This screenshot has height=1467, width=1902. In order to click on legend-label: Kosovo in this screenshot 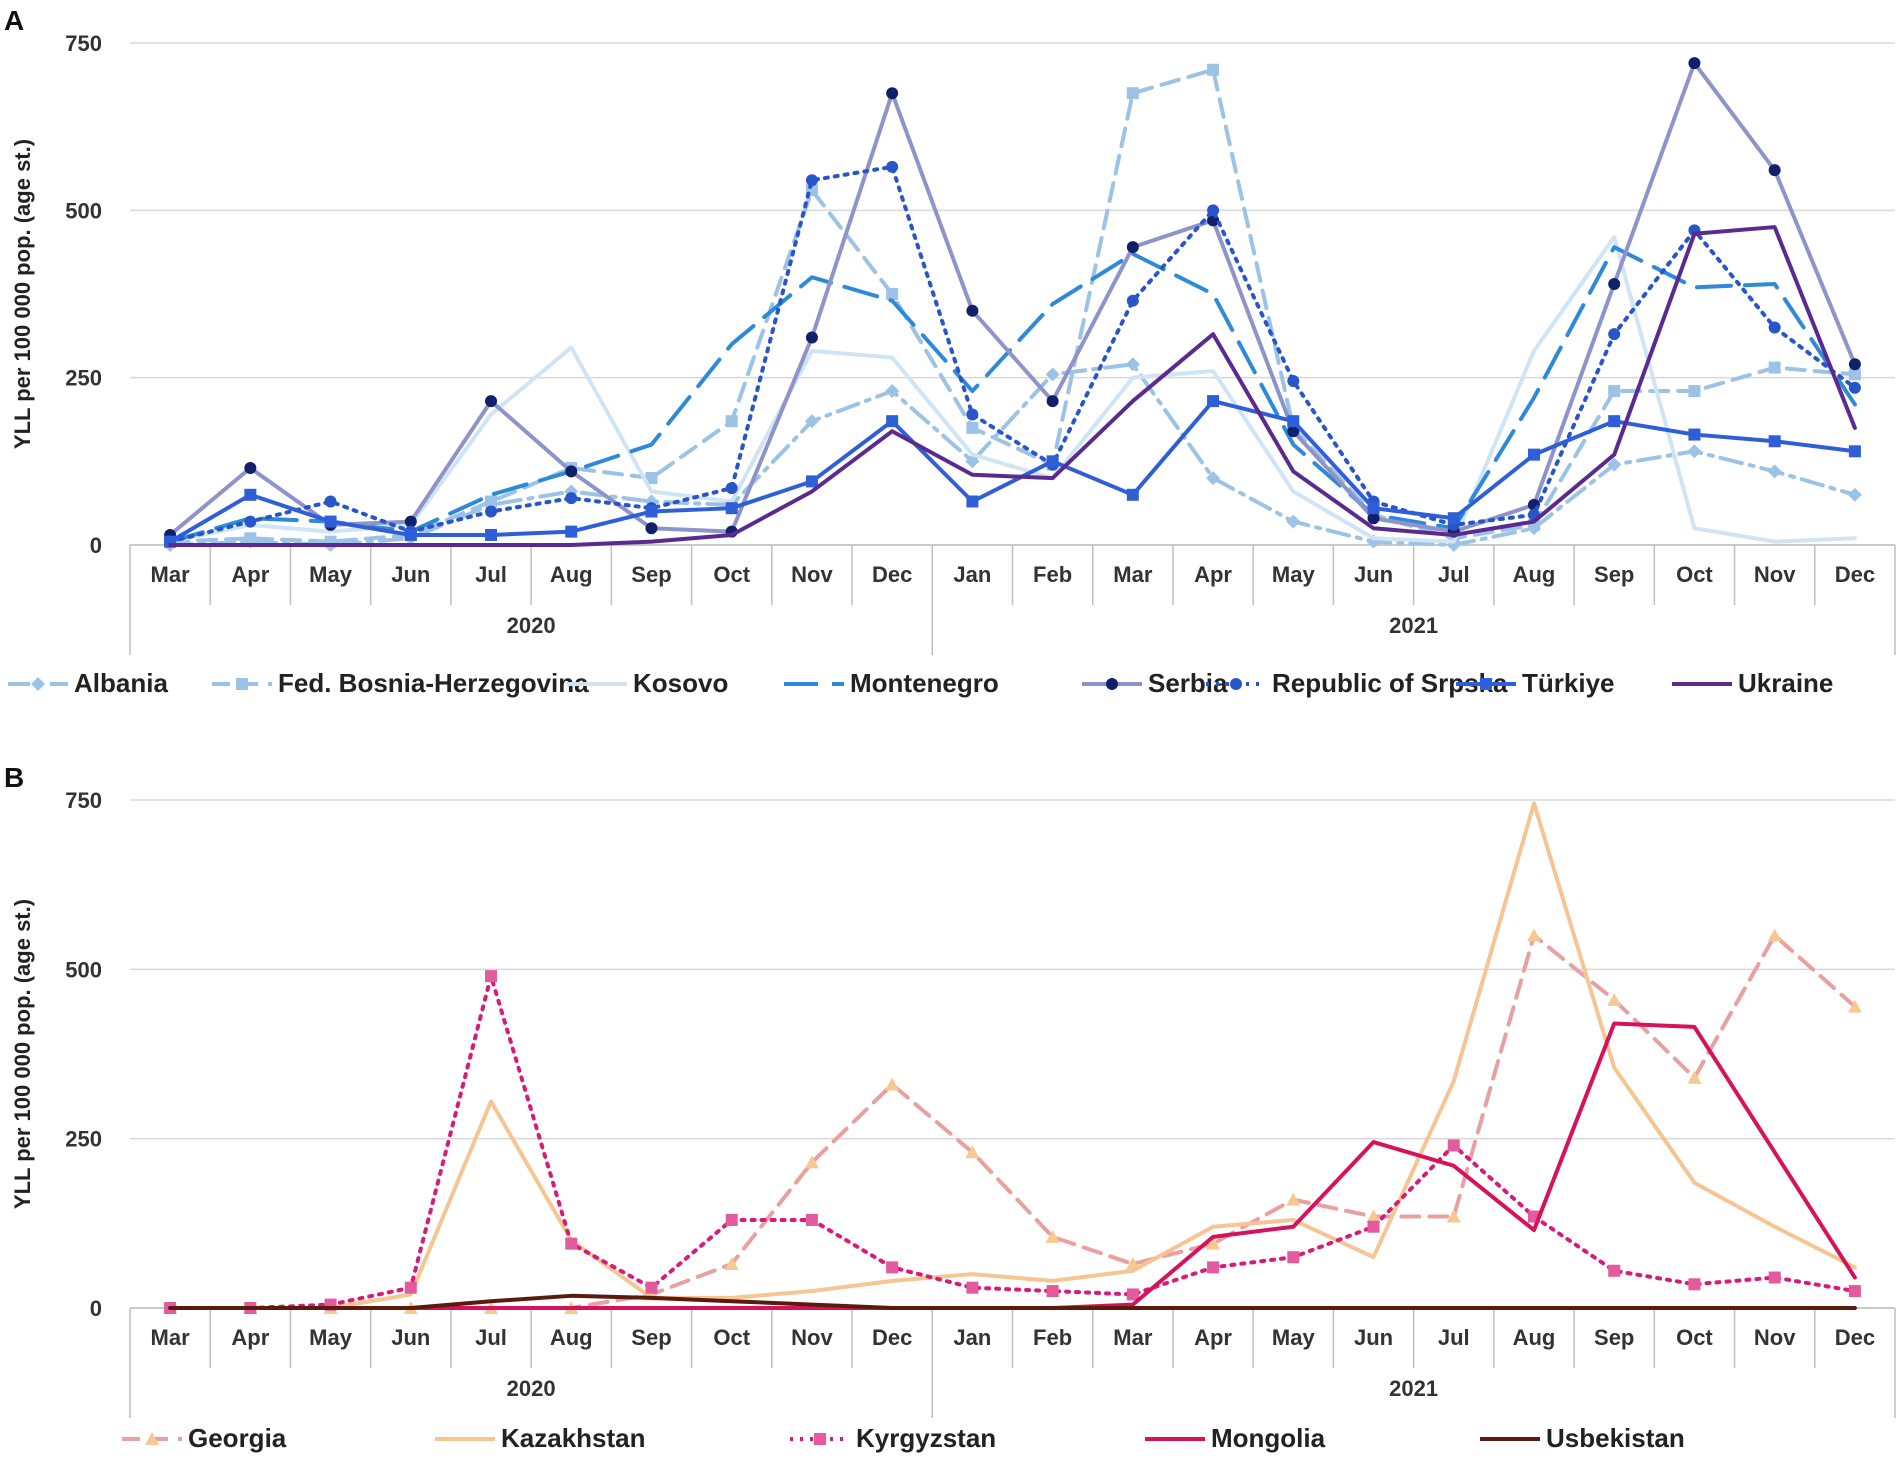, I will do `click(680, 683)`.